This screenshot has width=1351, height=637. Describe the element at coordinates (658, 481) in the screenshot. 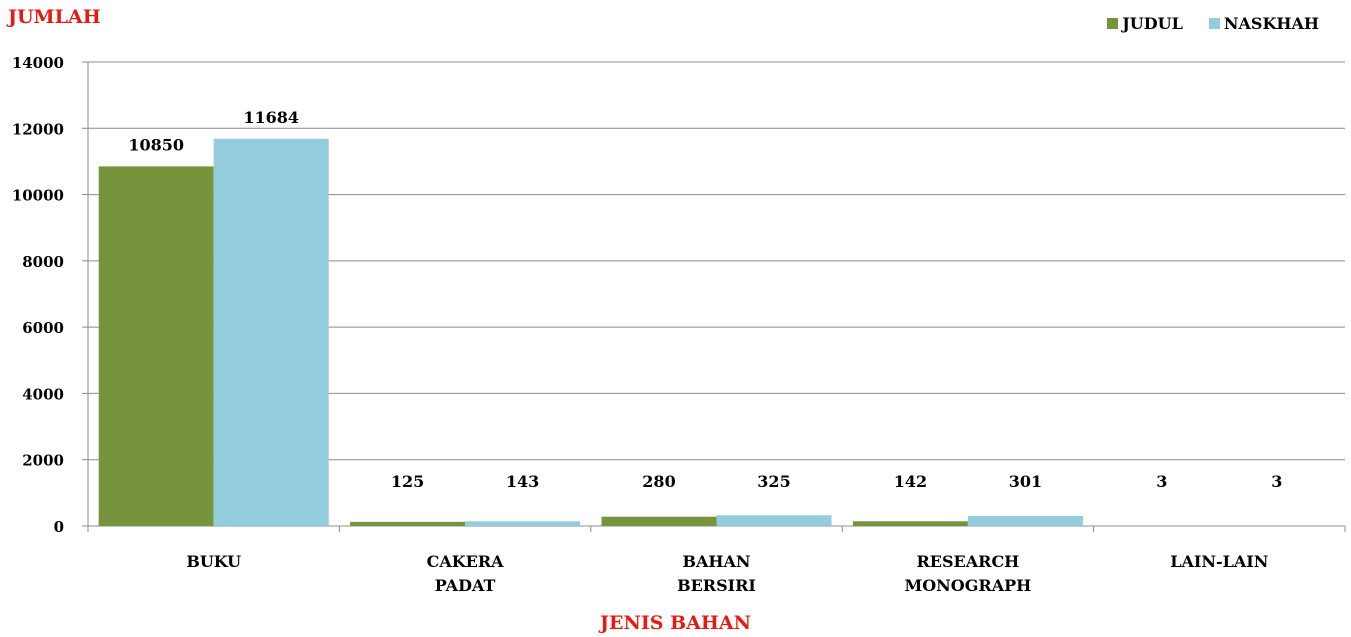

I see `data-label: 280` at that location.